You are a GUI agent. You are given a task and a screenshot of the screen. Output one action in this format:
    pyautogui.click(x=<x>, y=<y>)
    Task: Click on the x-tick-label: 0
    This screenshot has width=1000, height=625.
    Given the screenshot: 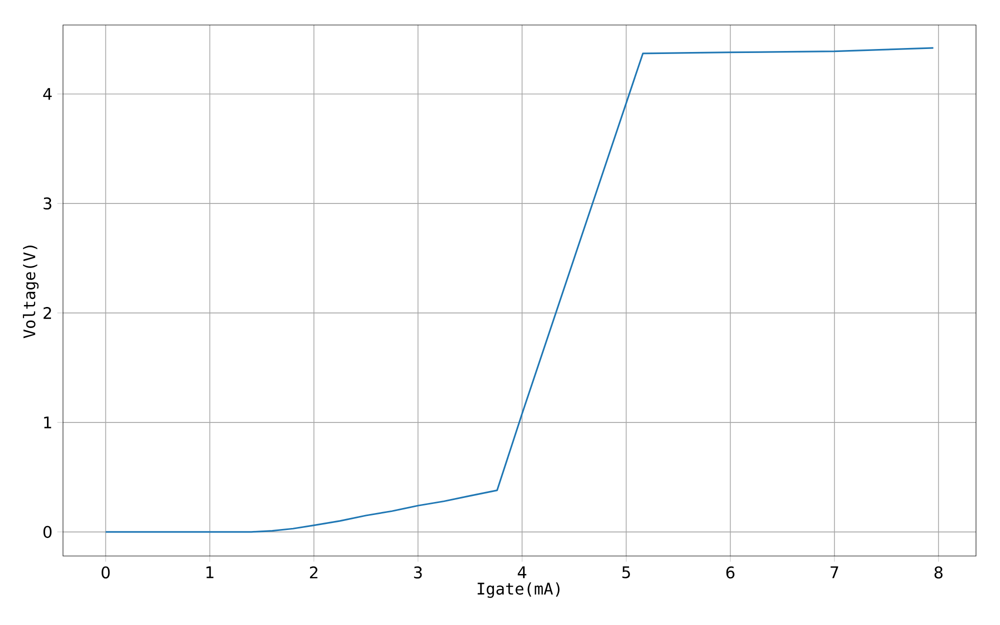 What is the action you would take?
    pyautogui.click(x=106, y=572)
    